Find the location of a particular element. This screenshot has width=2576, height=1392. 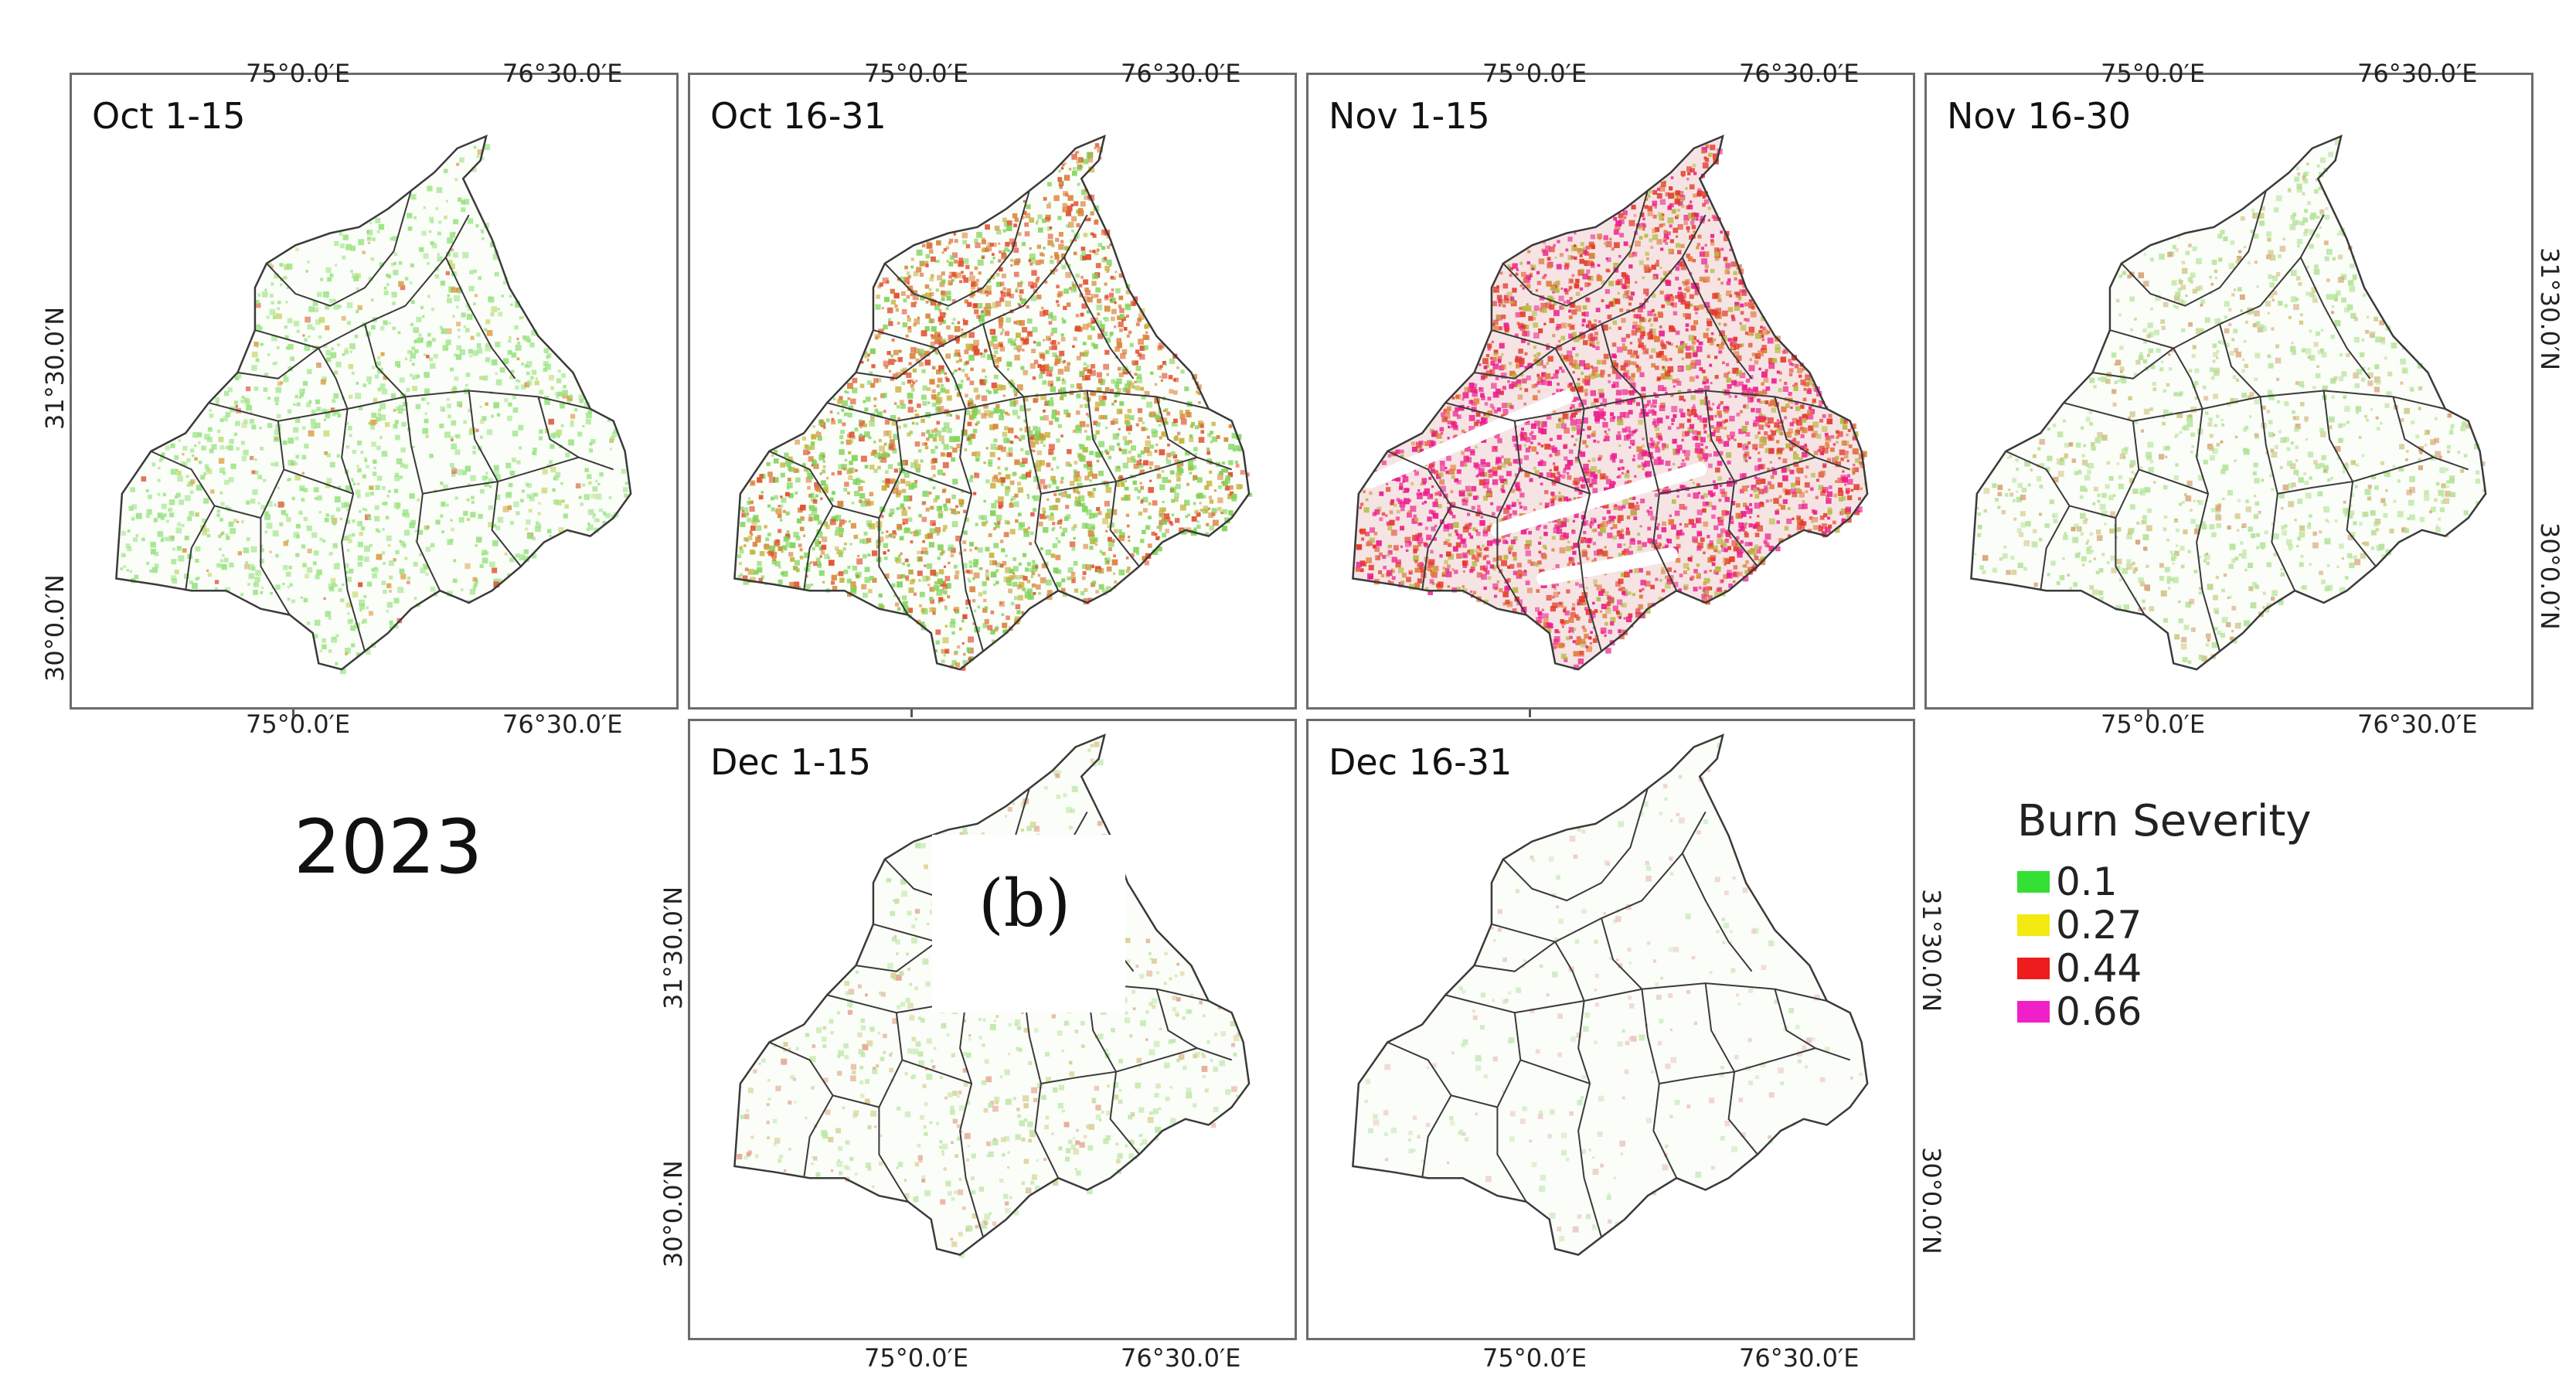

tick is located at coordinates (2148, 713).